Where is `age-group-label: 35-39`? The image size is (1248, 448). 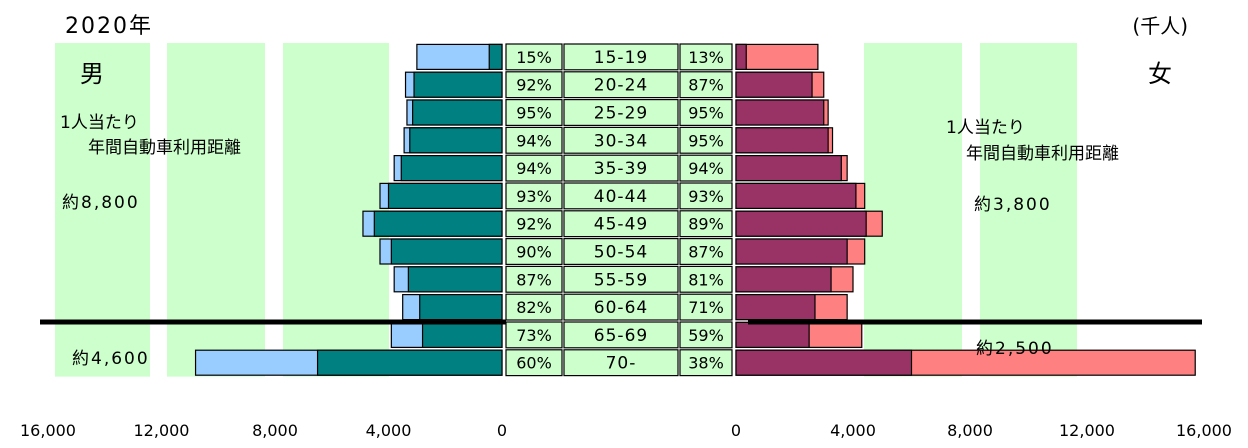 age-group-label: 35-39 is located at coordinates (621, 169).